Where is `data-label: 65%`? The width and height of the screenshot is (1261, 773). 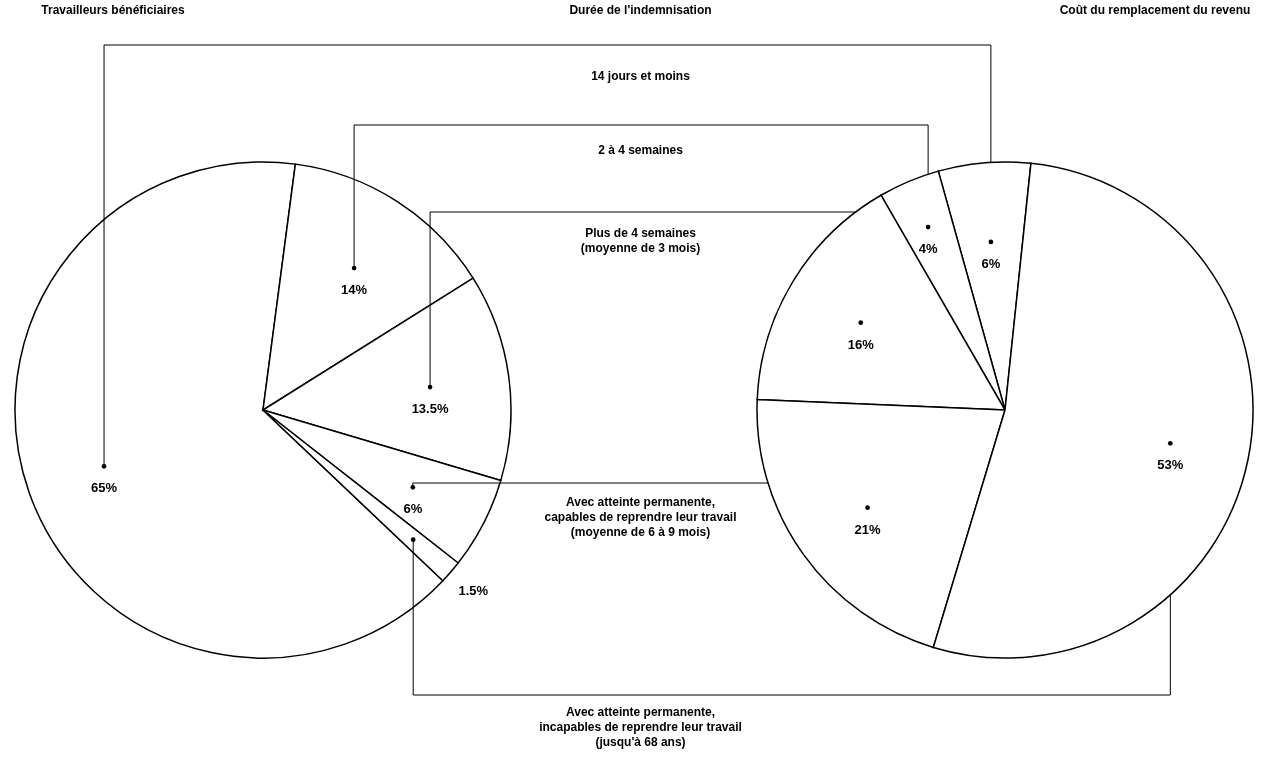
data-label: 65% is located at coordinates (104, 488).